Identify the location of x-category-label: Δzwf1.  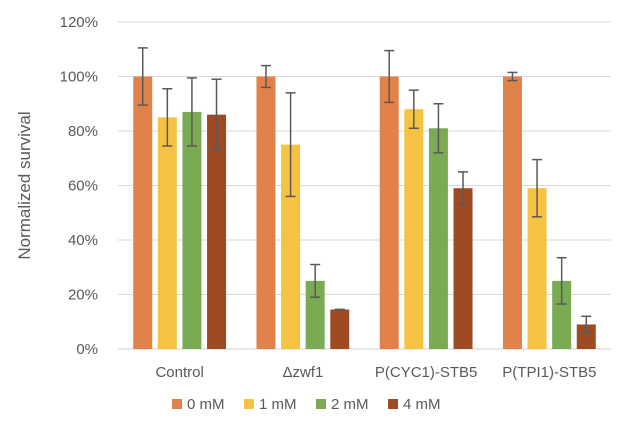
(302, 372).